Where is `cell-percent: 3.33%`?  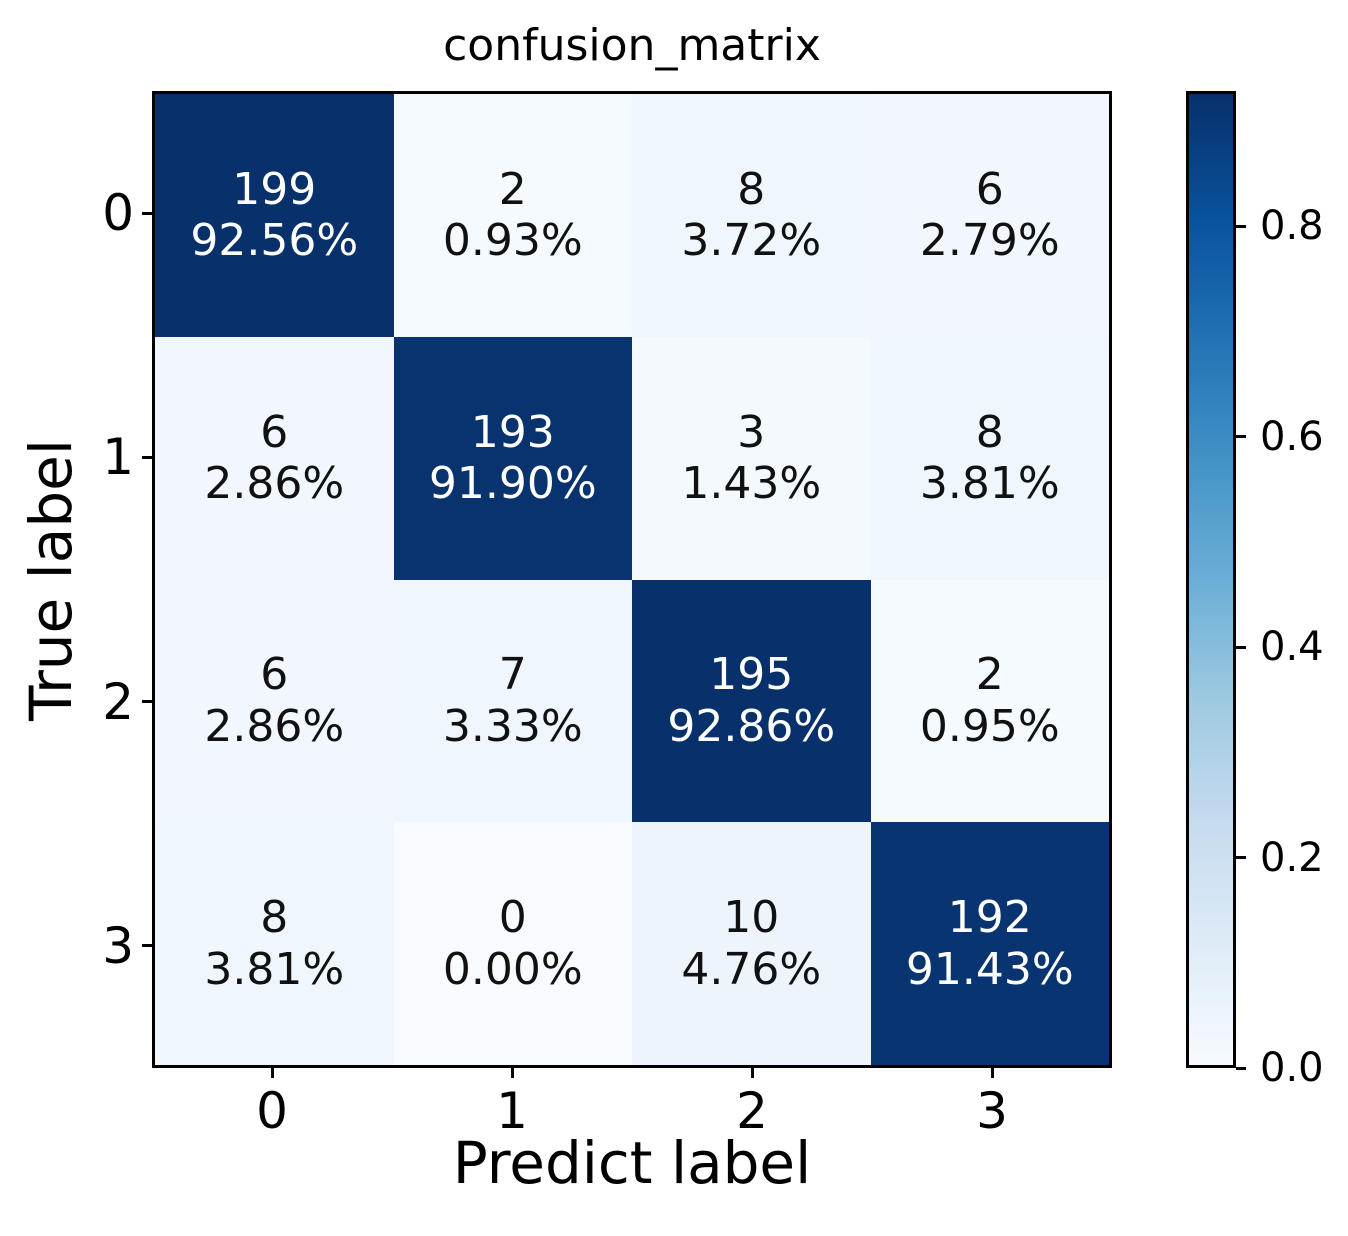
cell-percent: 3.33% is located at coordinates (512, 726).